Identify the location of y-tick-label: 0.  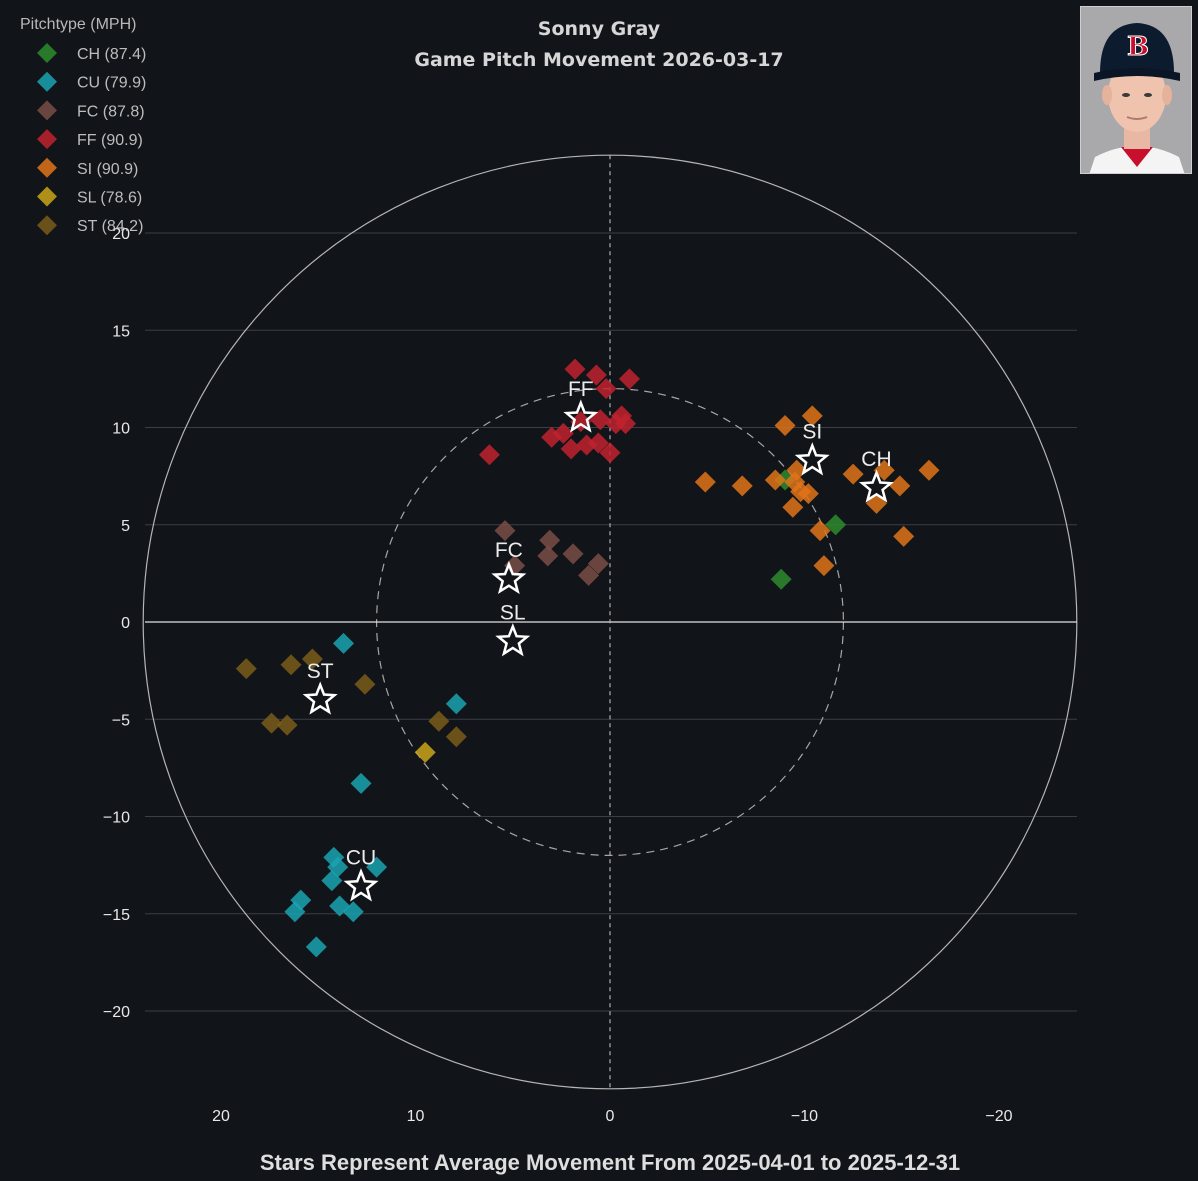
(125, 623).